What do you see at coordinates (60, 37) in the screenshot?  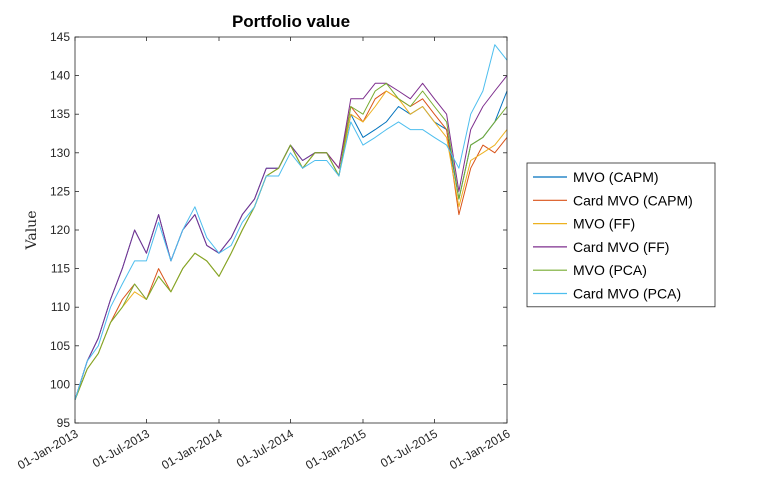 I see `y-tick-label: 145` at bounding box center [60, 37].